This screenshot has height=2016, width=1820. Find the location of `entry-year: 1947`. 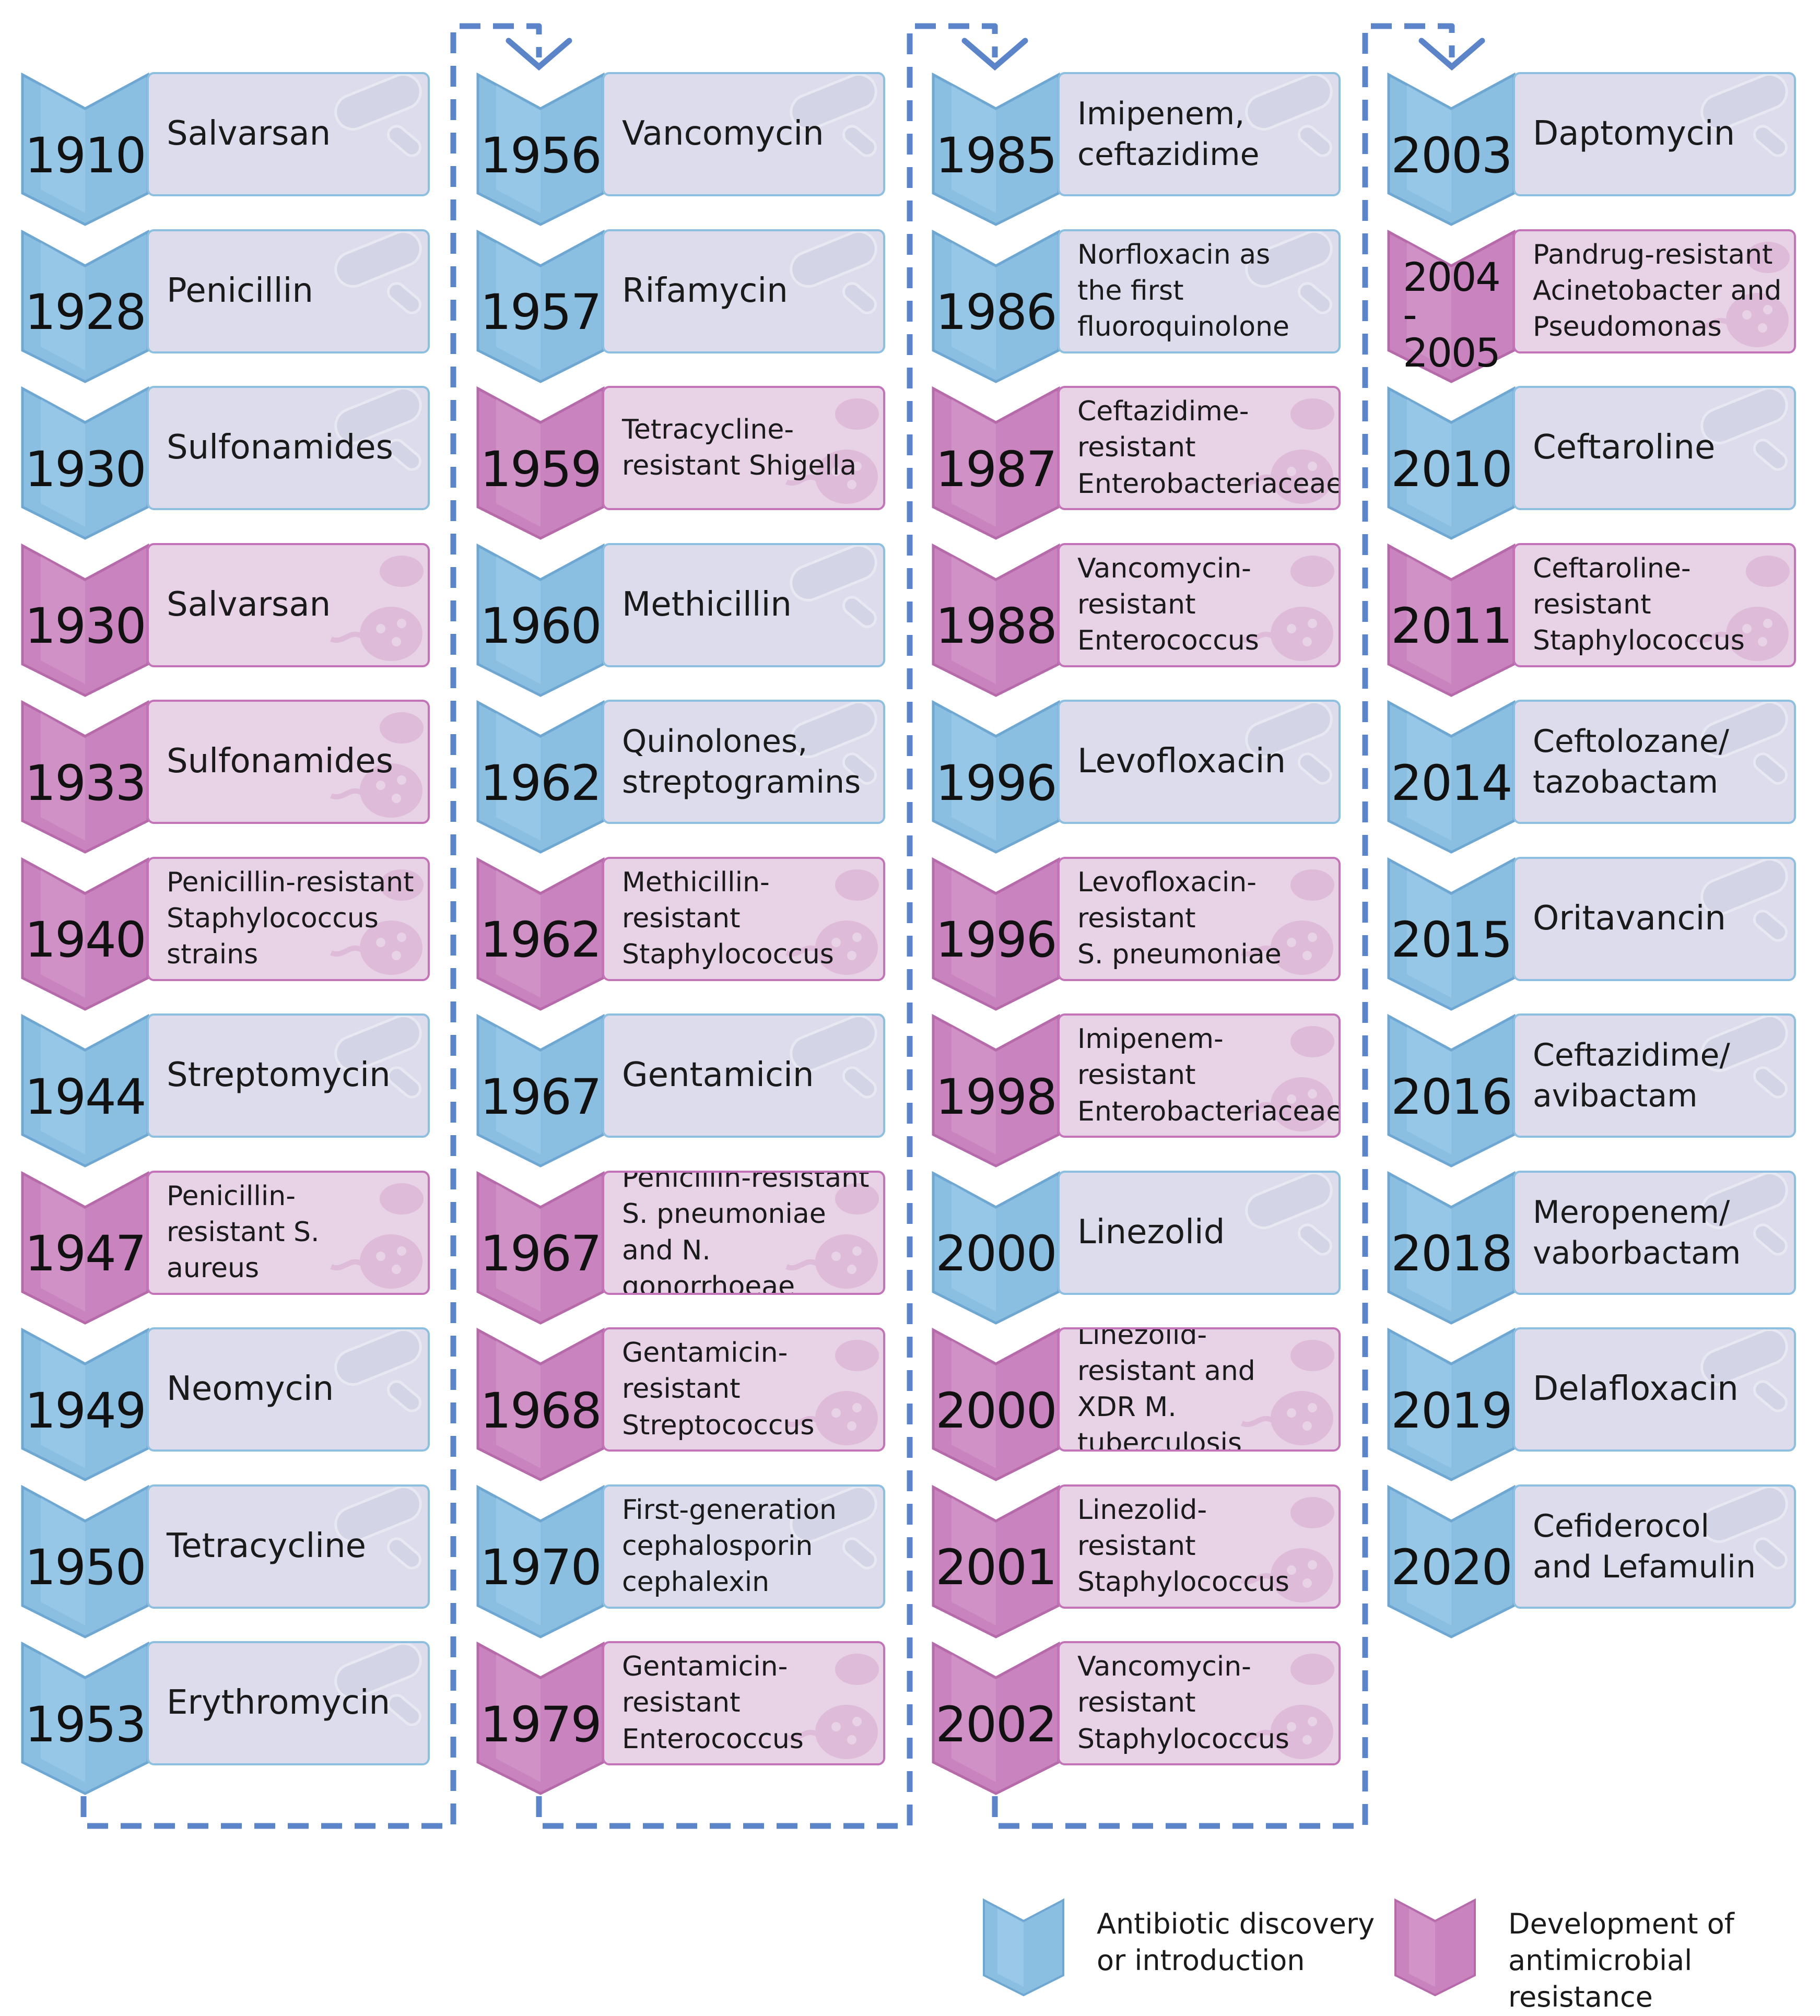

entry-year: 1947 is located at coordinates (85, 1253).